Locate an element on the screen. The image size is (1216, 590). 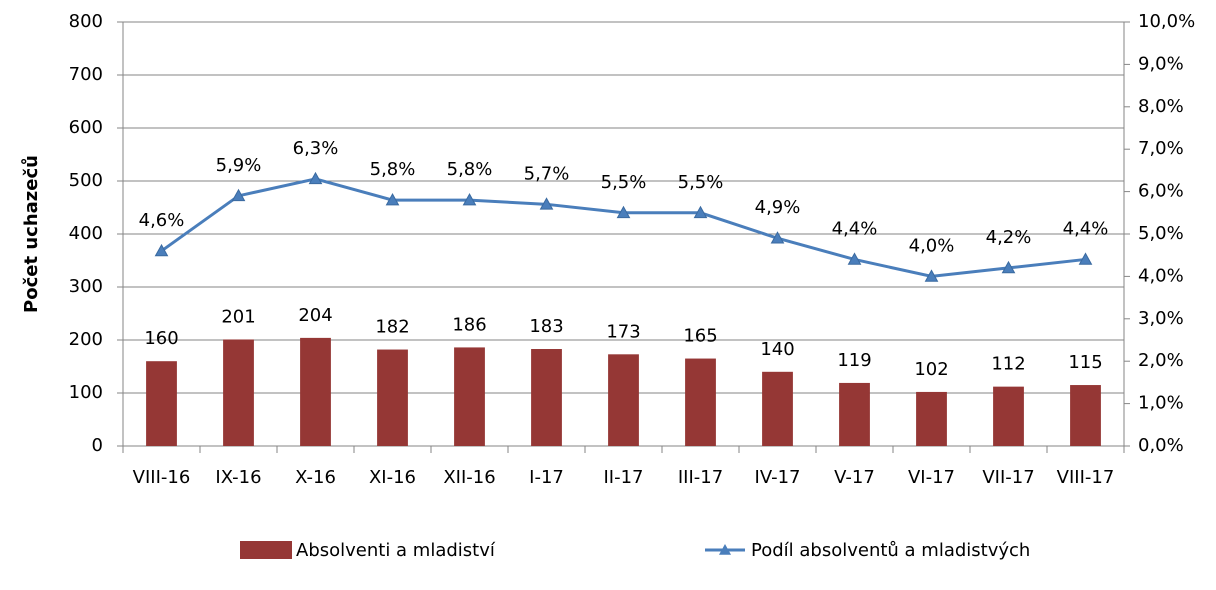
x-tick-label: III-17 is located at coordinates (700, 477).